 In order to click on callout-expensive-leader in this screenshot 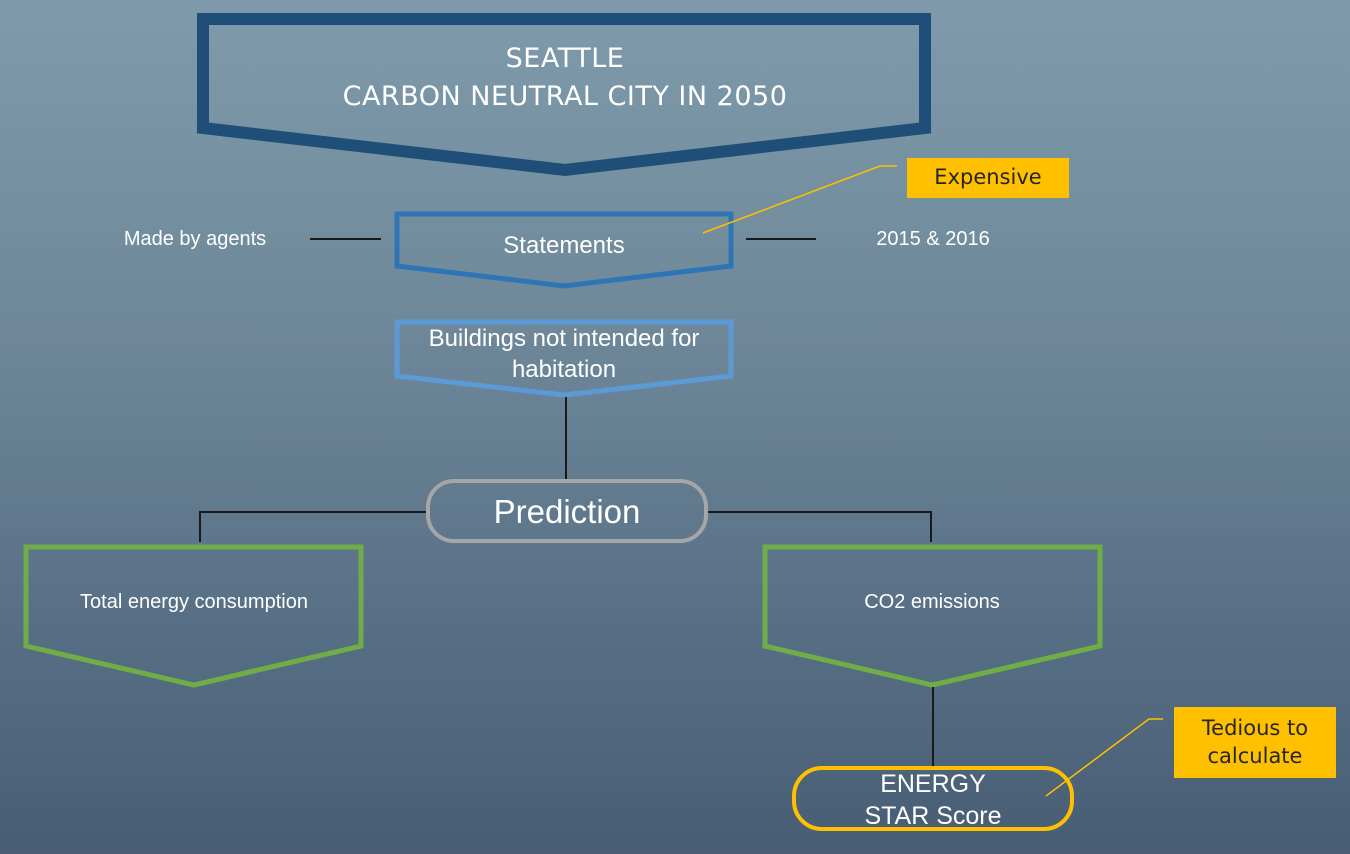, I will do `click(799, 199)`.